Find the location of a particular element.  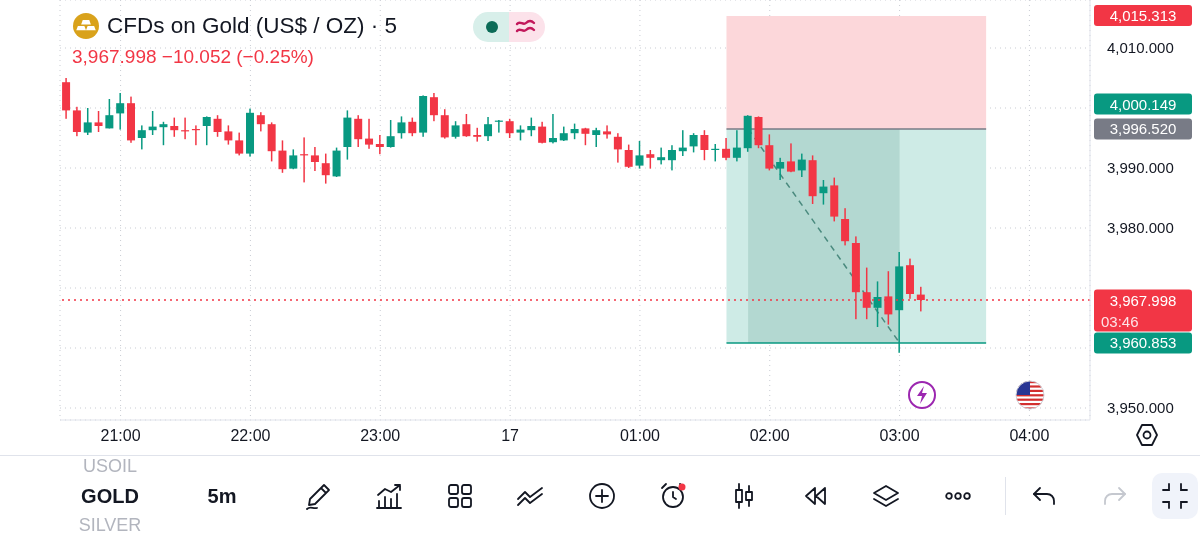

y-tick-label: 3,980.000 is located at coordinates (1140, 228).